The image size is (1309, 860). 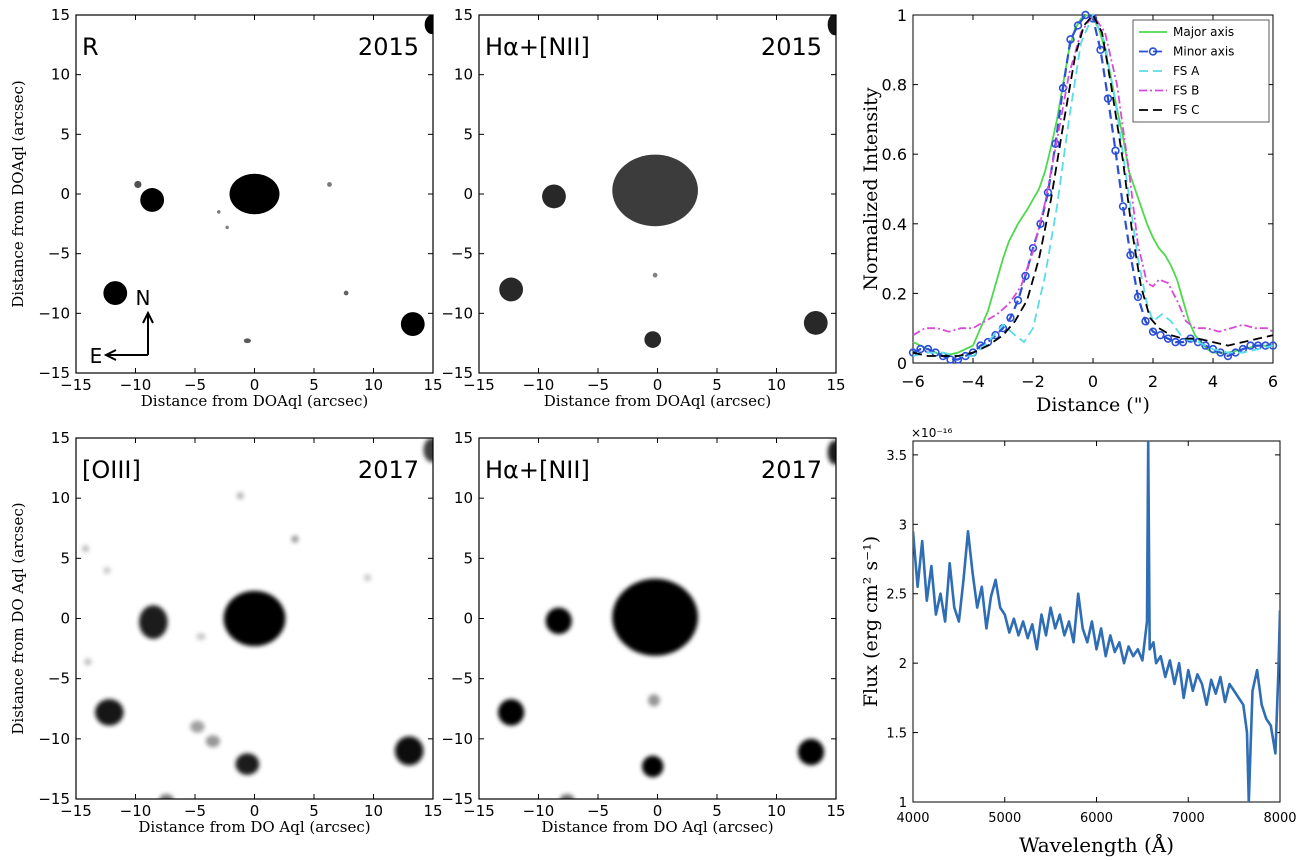 What do you see at coordinates (96, 356) in the screenshot?
I see `compass-east-label: E` at bounding box center [96, 356].